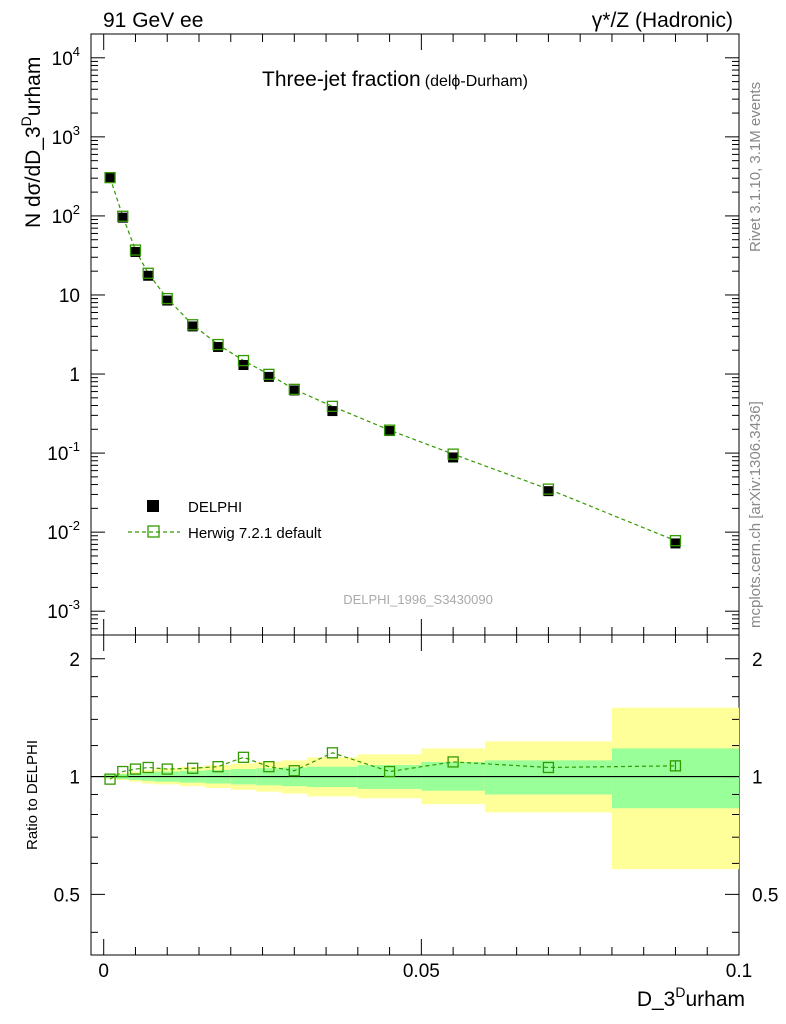 The width and height of the screenshot is (786, 1024). Describe the element at coordinates (66, 136) in the screenshot. I see `y-tick-label: 10³` at that location.